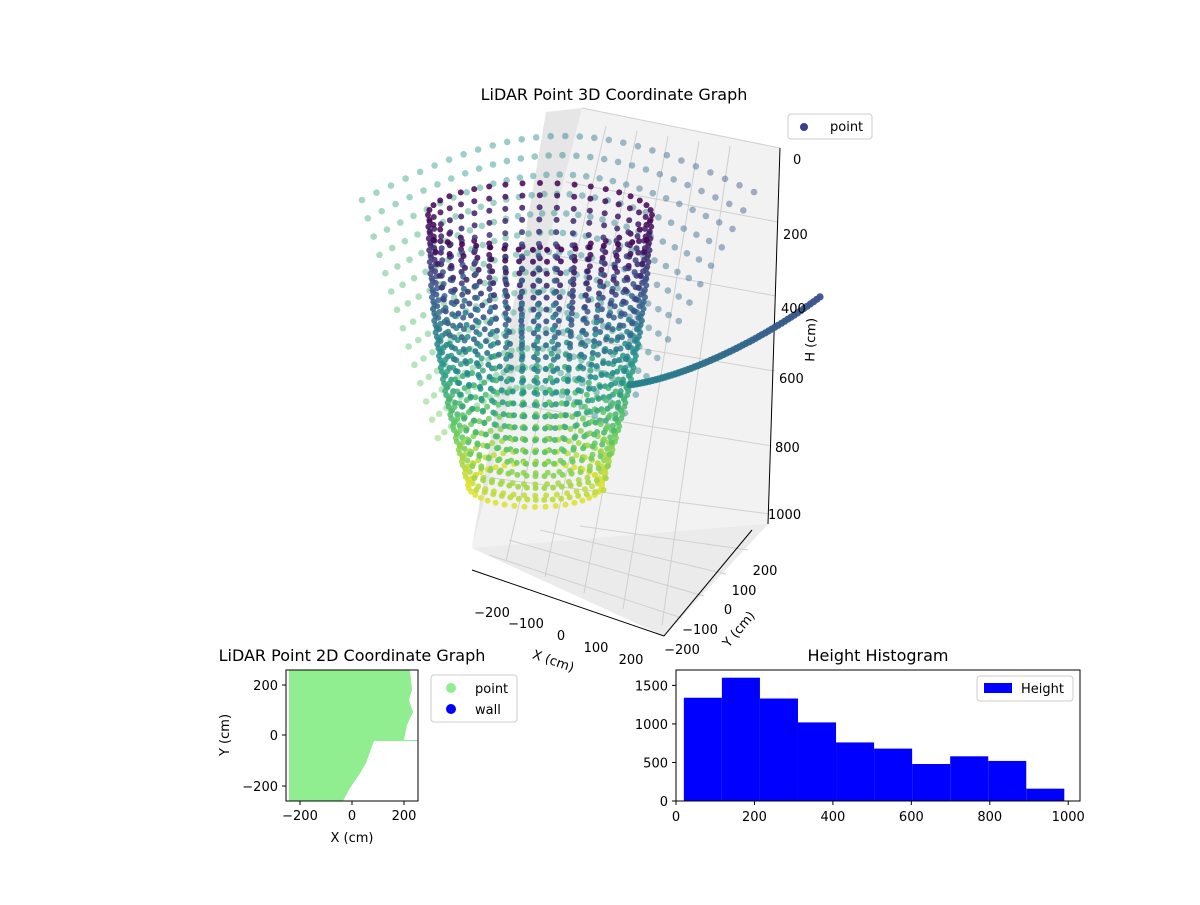 This screenshot has height=905, width=1200. I want to click on x-tick: 0, so click(561, 636).